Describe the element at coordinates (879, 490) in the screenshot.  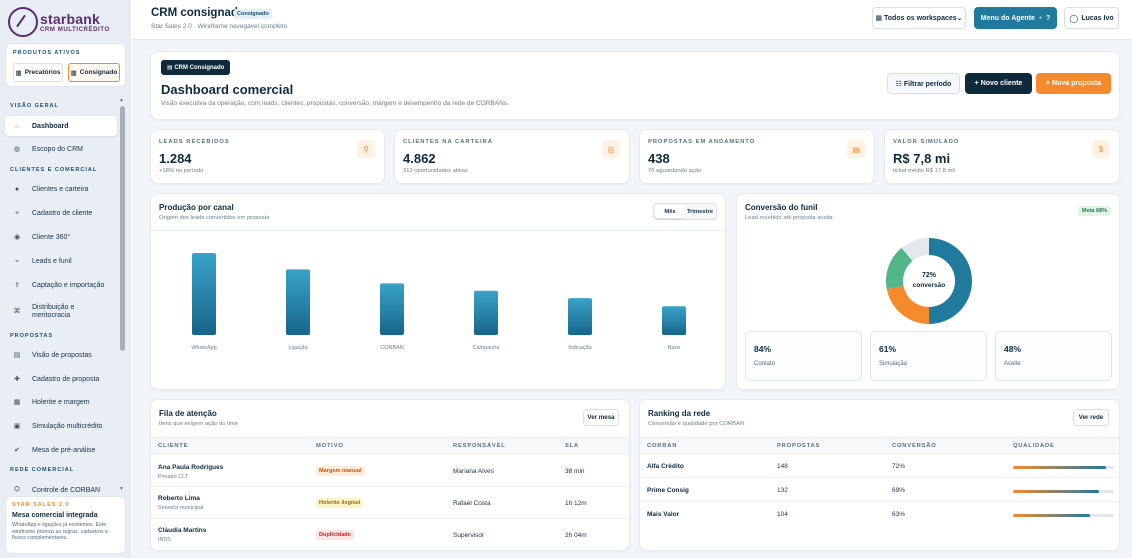
I see `ranking-row: Prime Consig 132 69%` at that location.